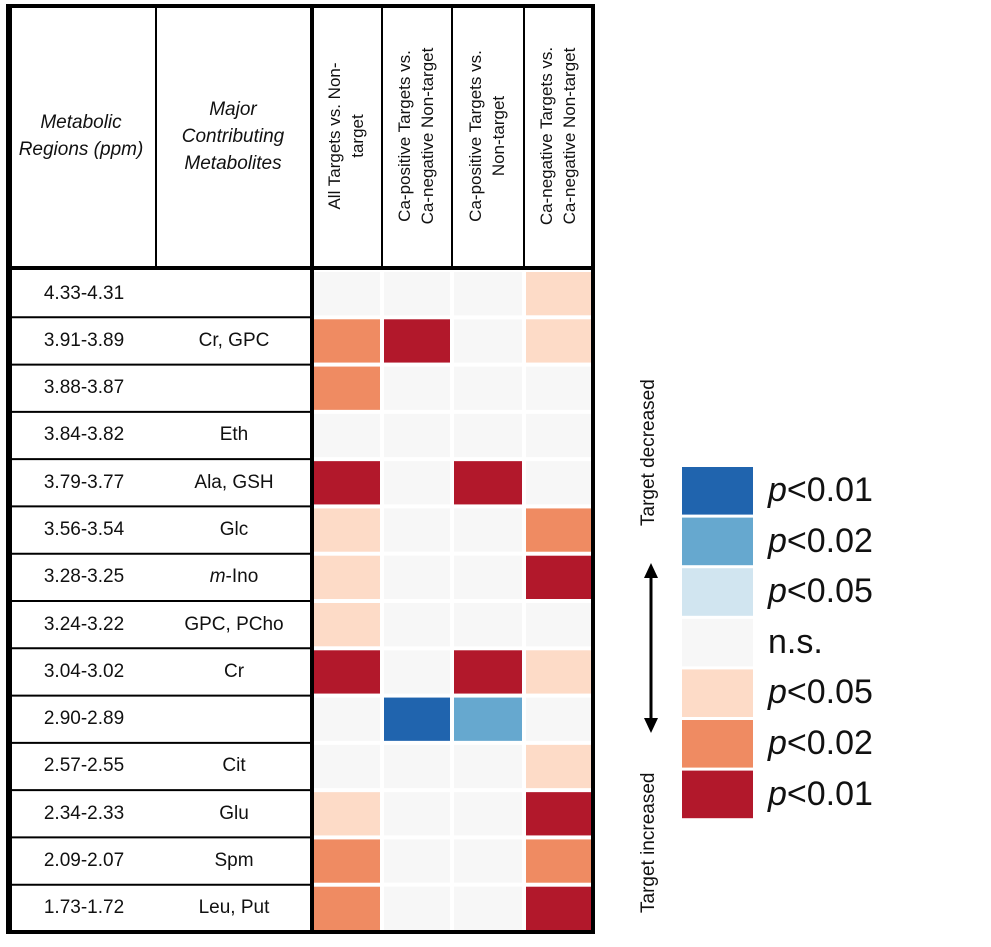 This screenshot has width=991, height=947. Describe the element at coordinates (417, 388) in the screenshot. I see `heatmap-cell-r3-c2` at that location.